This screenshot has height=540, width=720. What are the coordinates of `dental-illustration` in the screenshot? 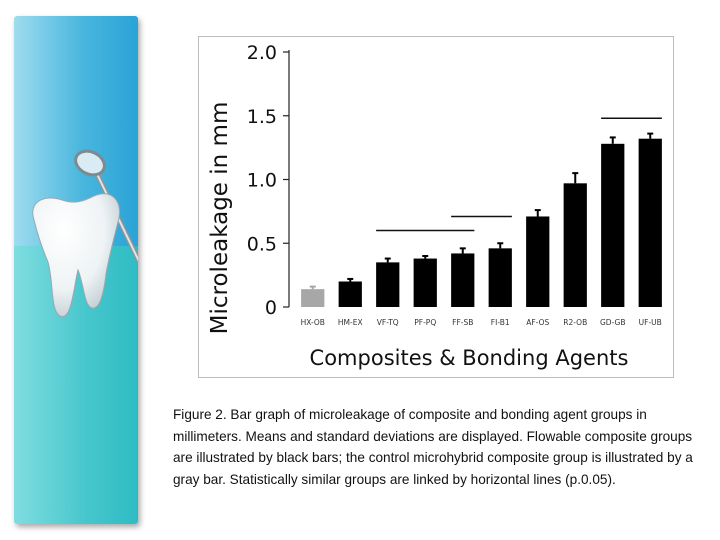 It's located at (85, 233).